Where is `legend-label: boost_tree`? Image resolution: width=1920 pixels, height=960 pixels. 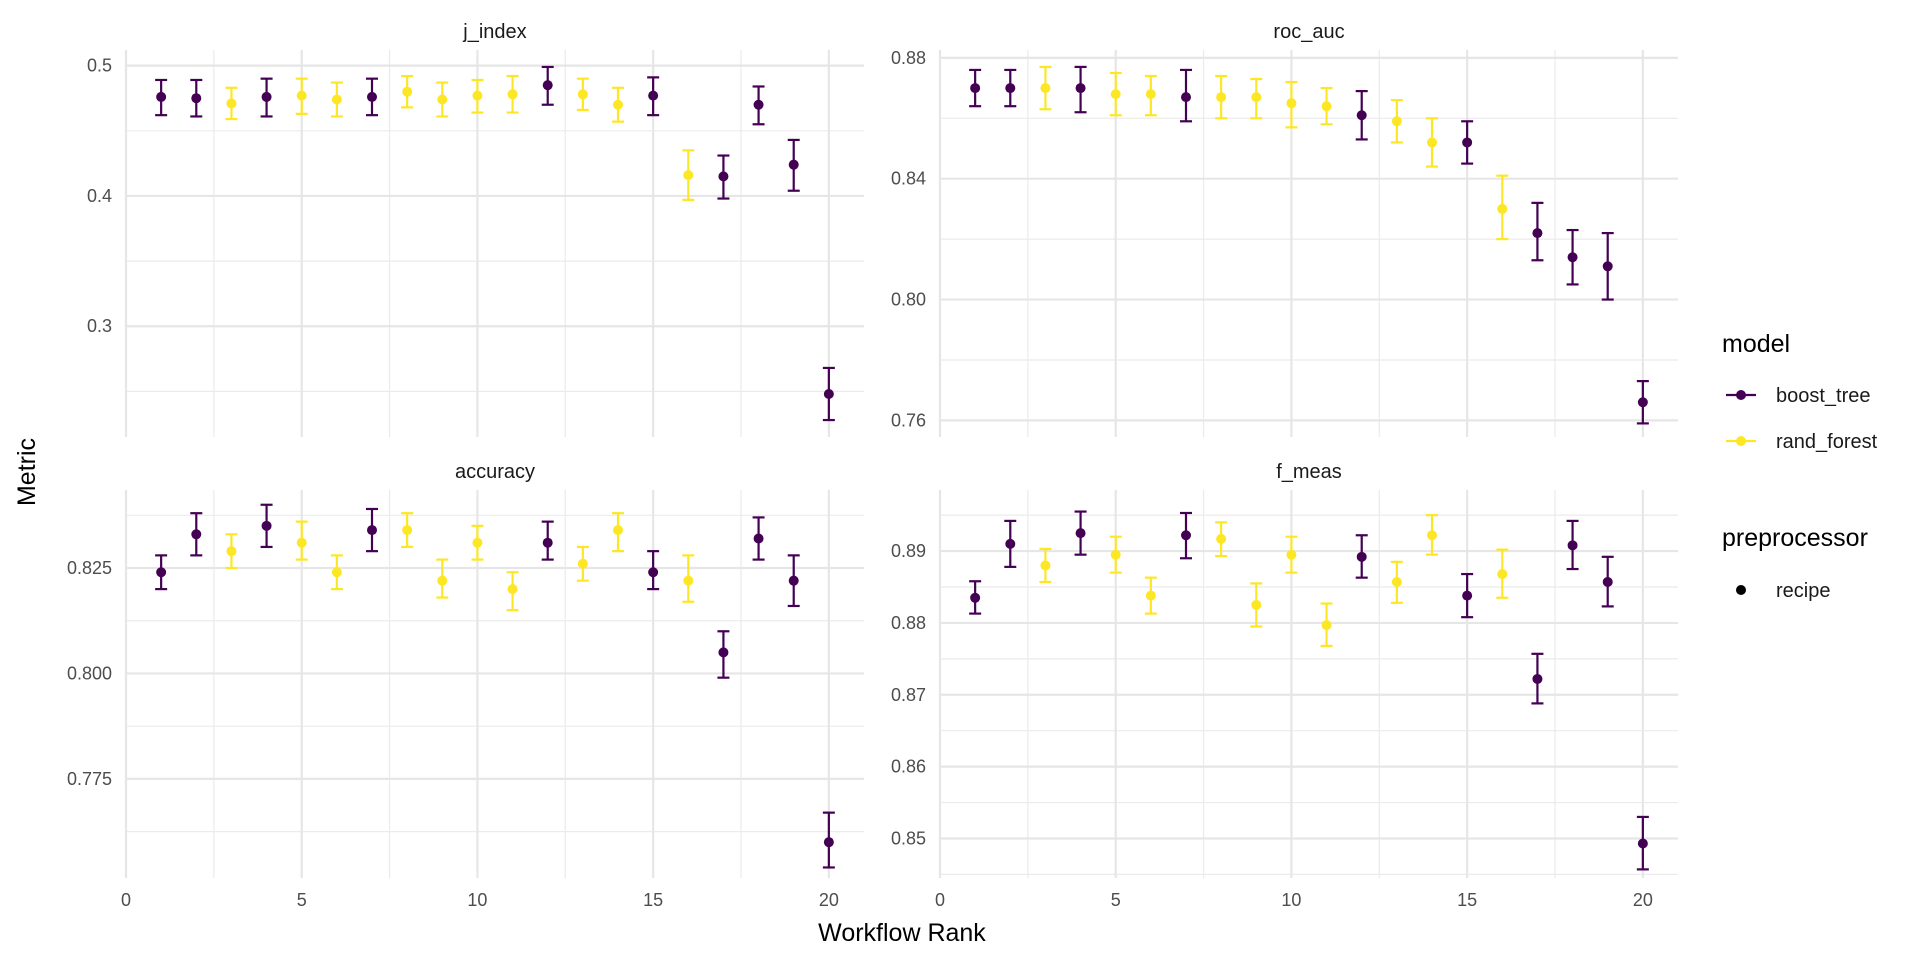 legend-label: boost_tree is located at coordinates (1823, 396).